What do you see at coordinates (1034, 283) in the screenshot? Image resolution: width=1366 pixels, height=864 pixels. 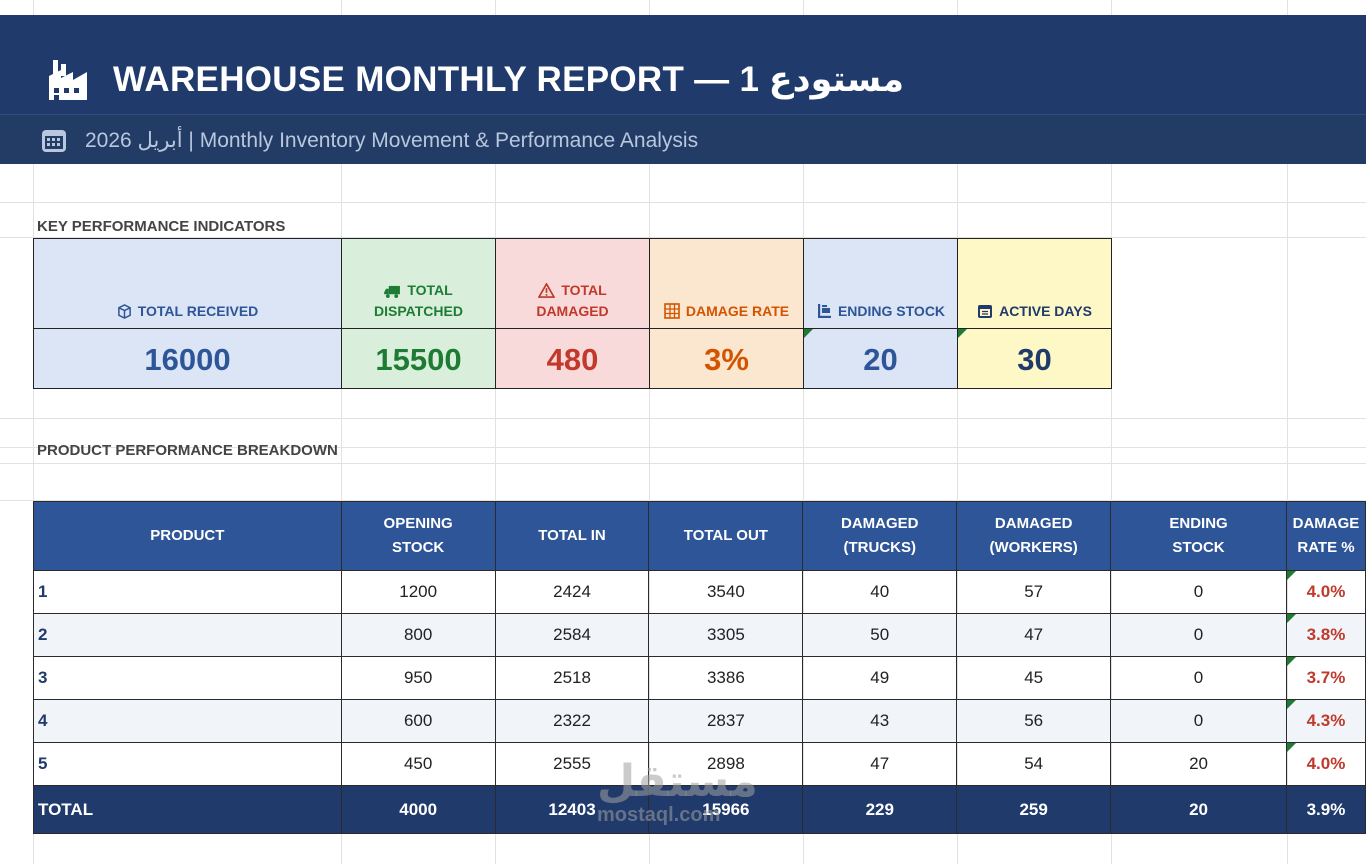 I see `kpi-active-days-label-cell: ACTIVE DAYS` at bounding box center [1034, 283].